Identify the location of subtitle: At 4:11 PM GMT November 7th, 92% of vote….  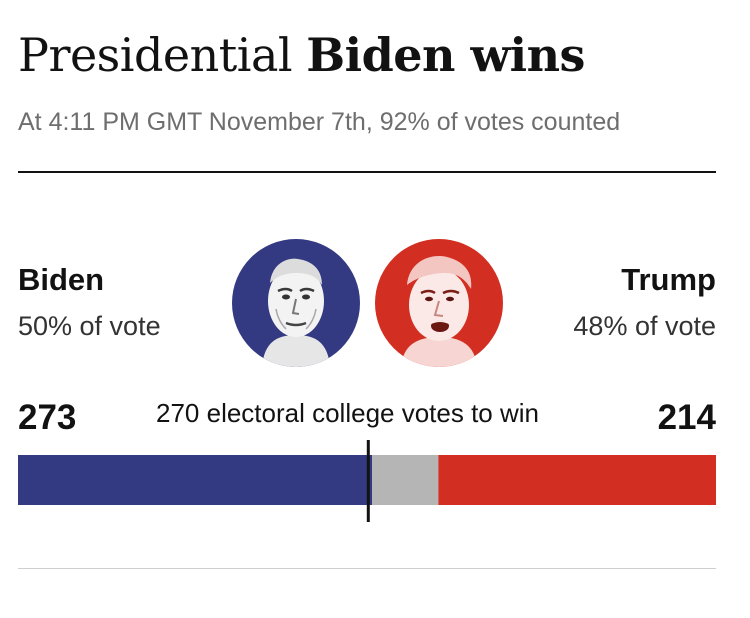
(319, 122).